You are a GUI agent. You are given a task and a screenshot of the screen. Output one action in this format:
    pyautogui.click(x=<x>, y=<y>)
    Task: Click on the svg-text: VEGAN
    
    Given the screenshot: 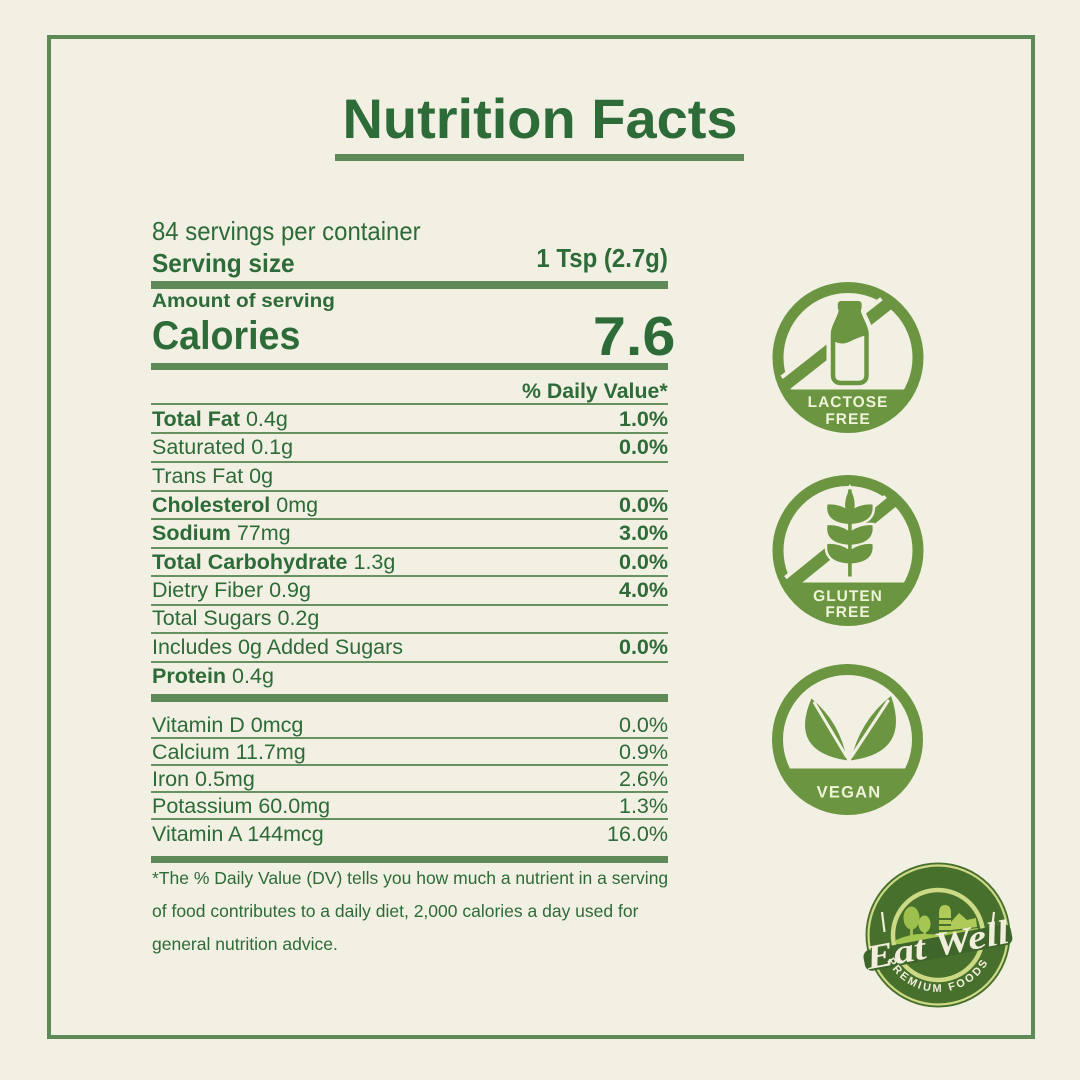 What is the action you would take?
    pyautogui.click(x=849, y=793)
    